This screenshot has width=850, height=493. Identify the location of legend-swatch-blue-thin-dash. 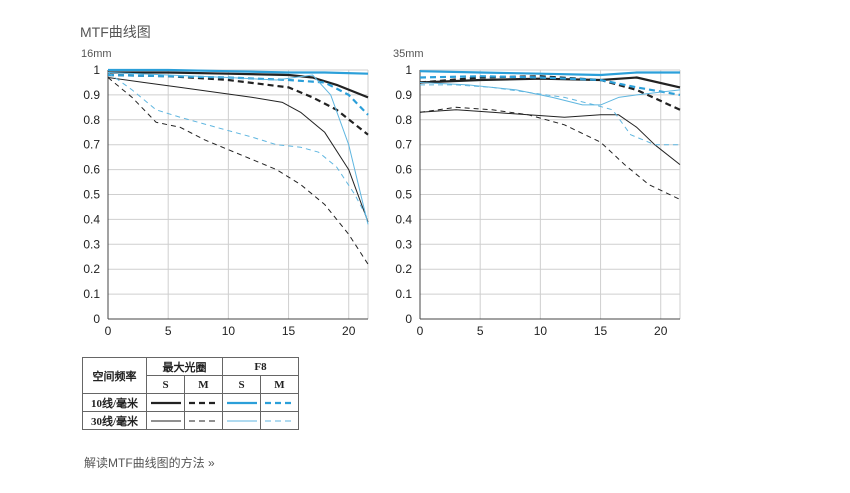
(279, 420).